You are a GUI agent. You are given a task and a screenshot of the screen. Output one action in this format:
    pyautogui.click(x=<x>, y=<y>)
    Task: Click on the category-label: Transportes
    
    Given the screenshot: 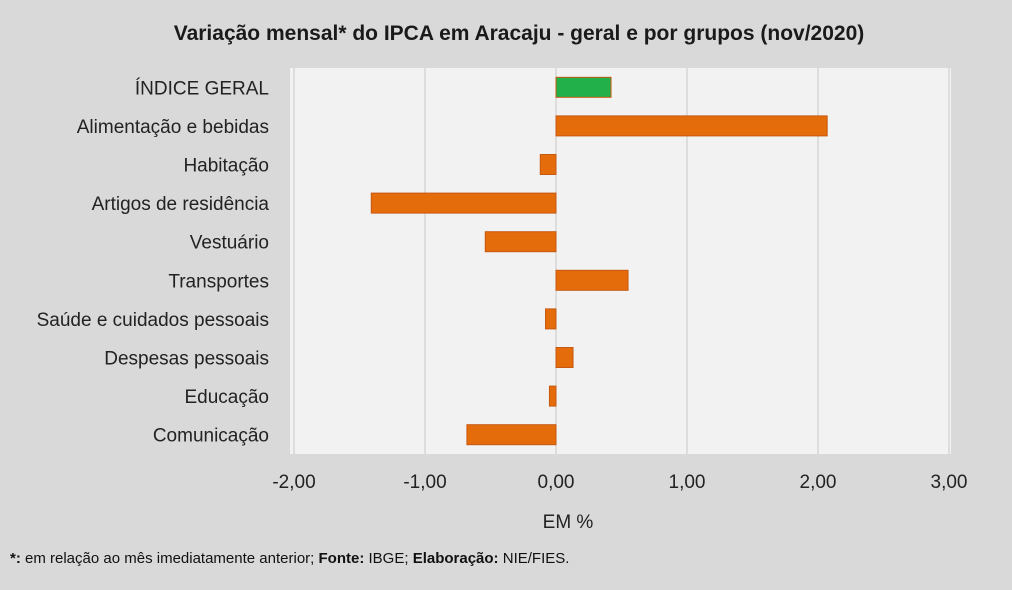 What is the action you would take?
    pyautogui.click(x=218, y=281)
    